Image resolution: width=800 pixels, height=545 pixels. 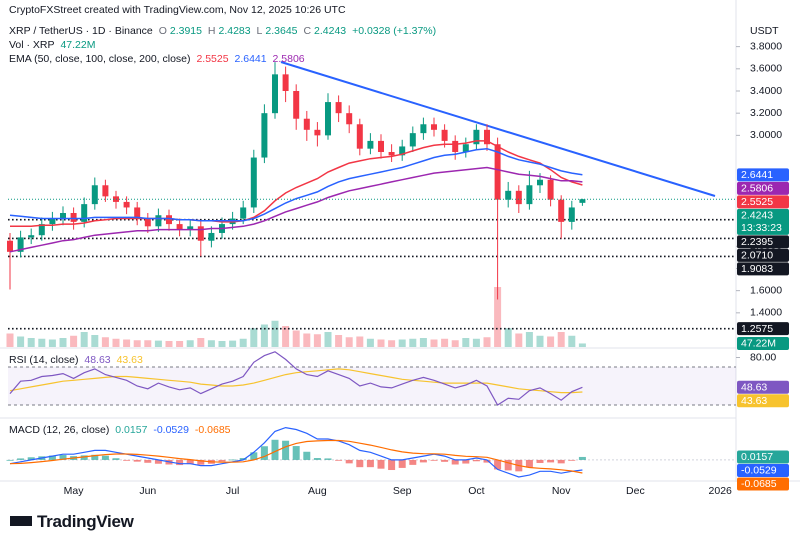 What do you see at coordinates (476, 491) in the screenshot?
I see `x-tick-label: Oct` at bounding box center [476, 491].